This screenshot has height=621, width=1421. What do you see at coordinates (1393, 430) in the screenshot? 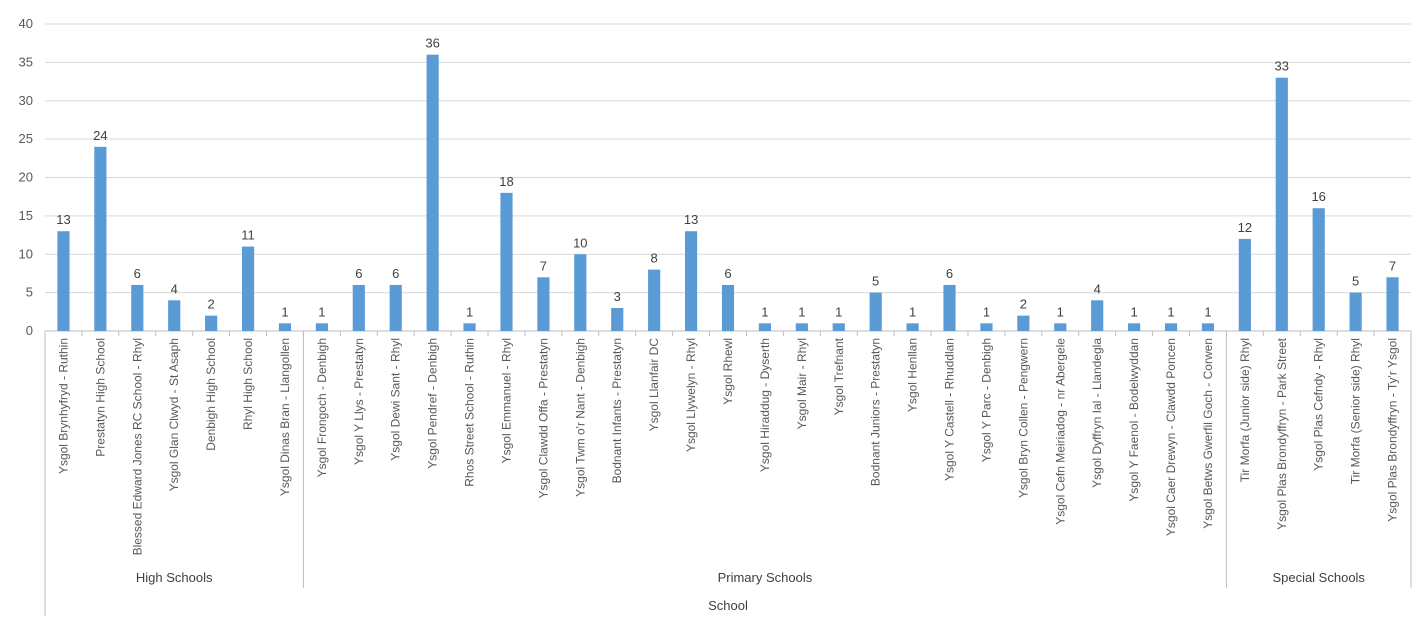
I see `x-tick-label: Ysgol Plas Brondyffryn - Ty'r Ysgol` at bounding box center [1393, 430].